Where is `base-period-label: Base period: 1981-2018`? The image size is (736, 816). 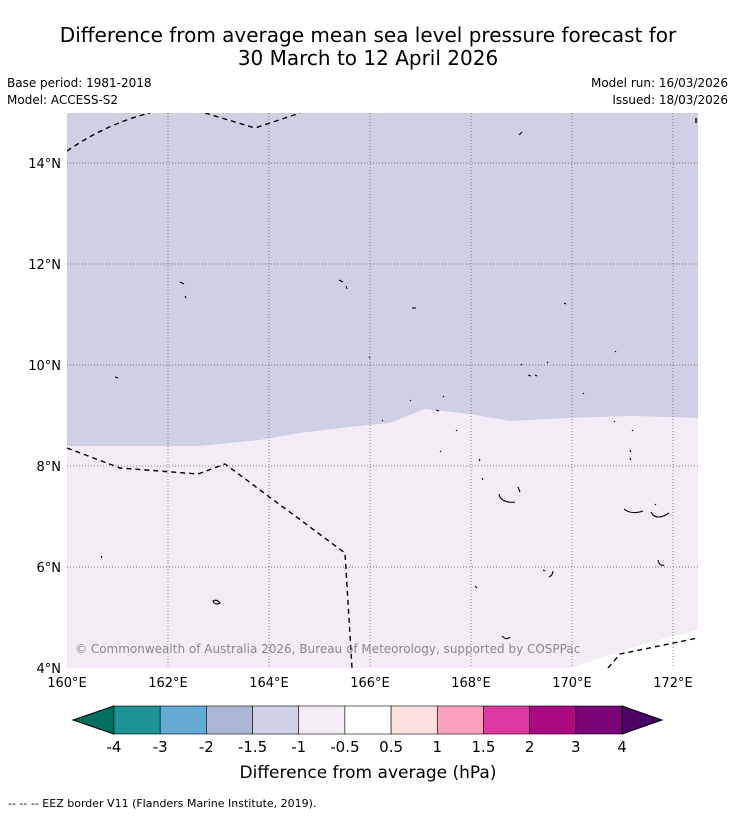 base-period-label: Base period: 1981-2018 is located at coordinates (79, 83).